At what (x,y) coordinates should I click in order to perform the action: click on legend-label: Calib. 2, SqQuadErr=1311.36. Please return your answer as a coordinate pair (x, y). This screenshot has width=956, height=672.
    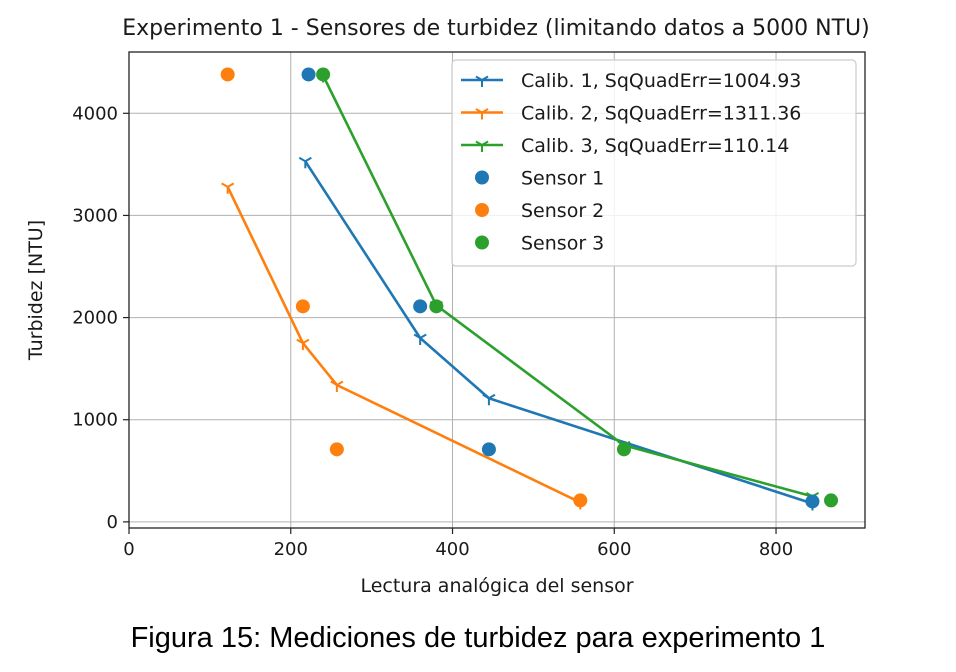
    Looking at the image, I should click on (661, 114).